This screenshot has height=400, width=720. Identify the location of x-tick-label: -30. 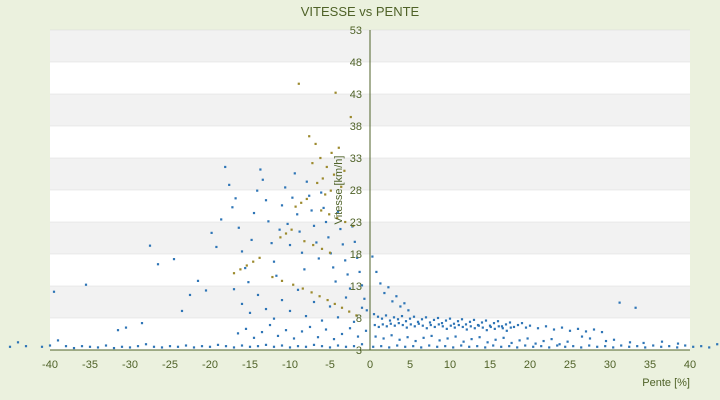
(130, 365).